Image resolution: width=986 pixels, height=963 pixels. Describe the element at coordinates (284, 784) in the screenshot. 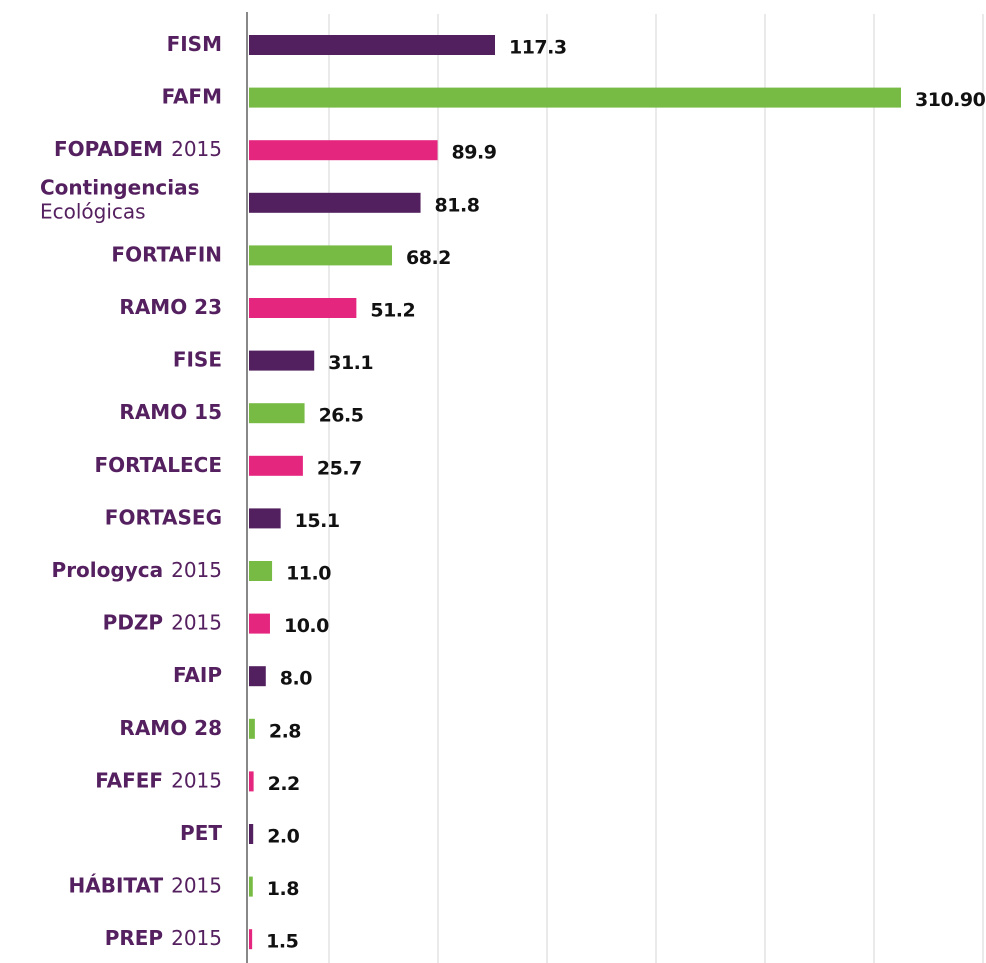

I see `value-label: 2.2` at that location.